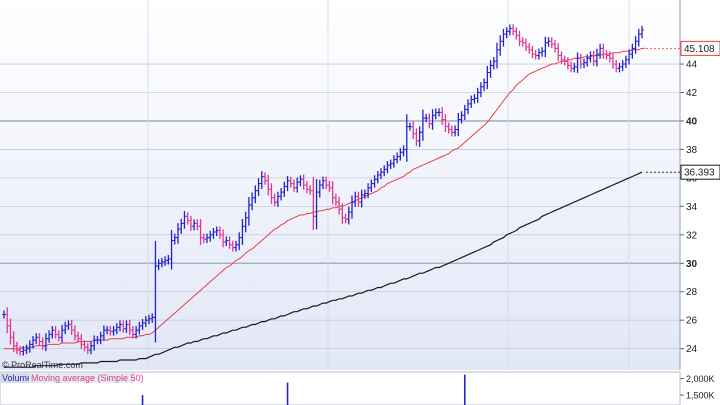 The width and height of the screenshot is (720, 405). I want to click on volume-bars, so click(303, 389).